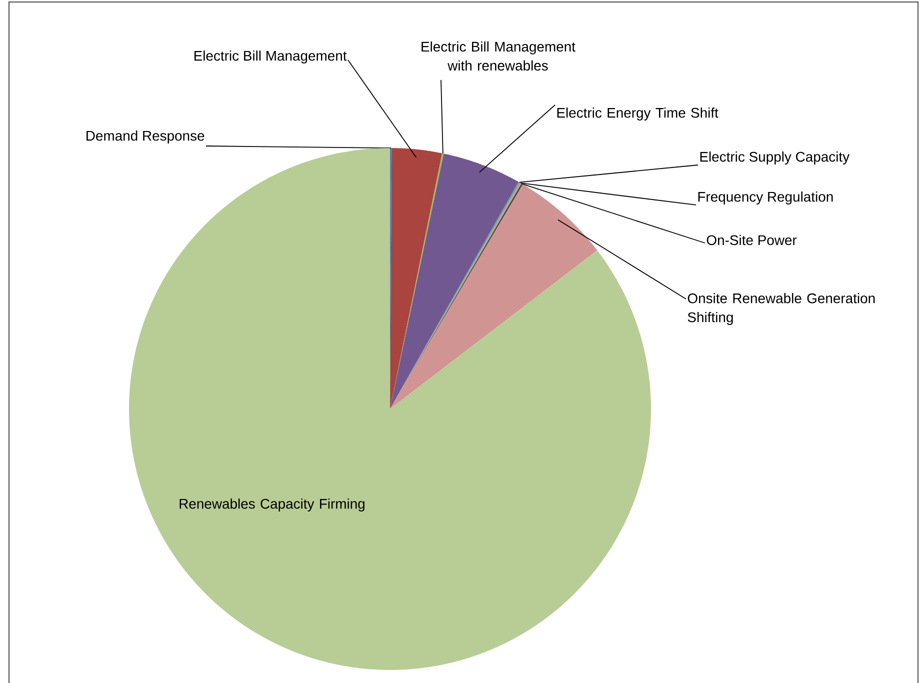  What do you see at coordinates (272, 505) in the screenshot?
I see `slice-label: Renewables Capacity Firming` at bounding box center [272, 505].